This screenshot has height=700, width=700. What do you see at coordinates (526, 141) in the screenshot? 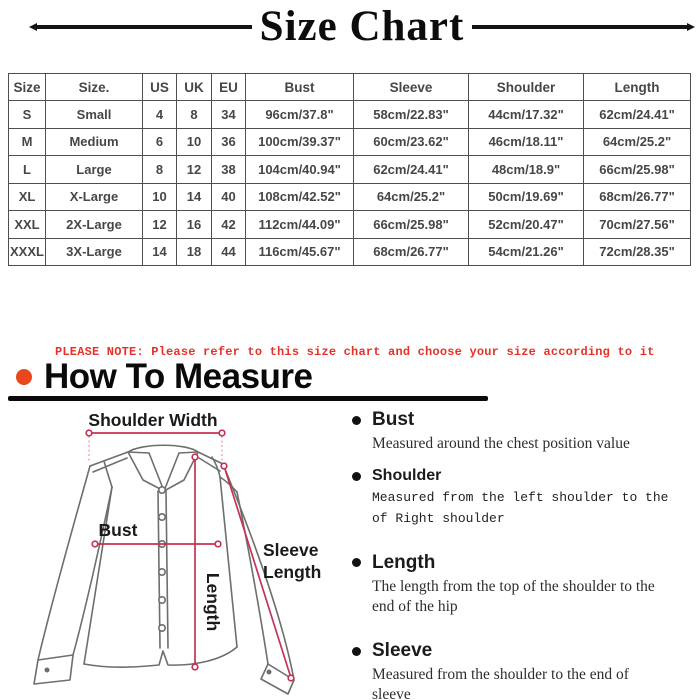
I see `table-cell: 46cm/18.11"` at bounding box center [526, 141].